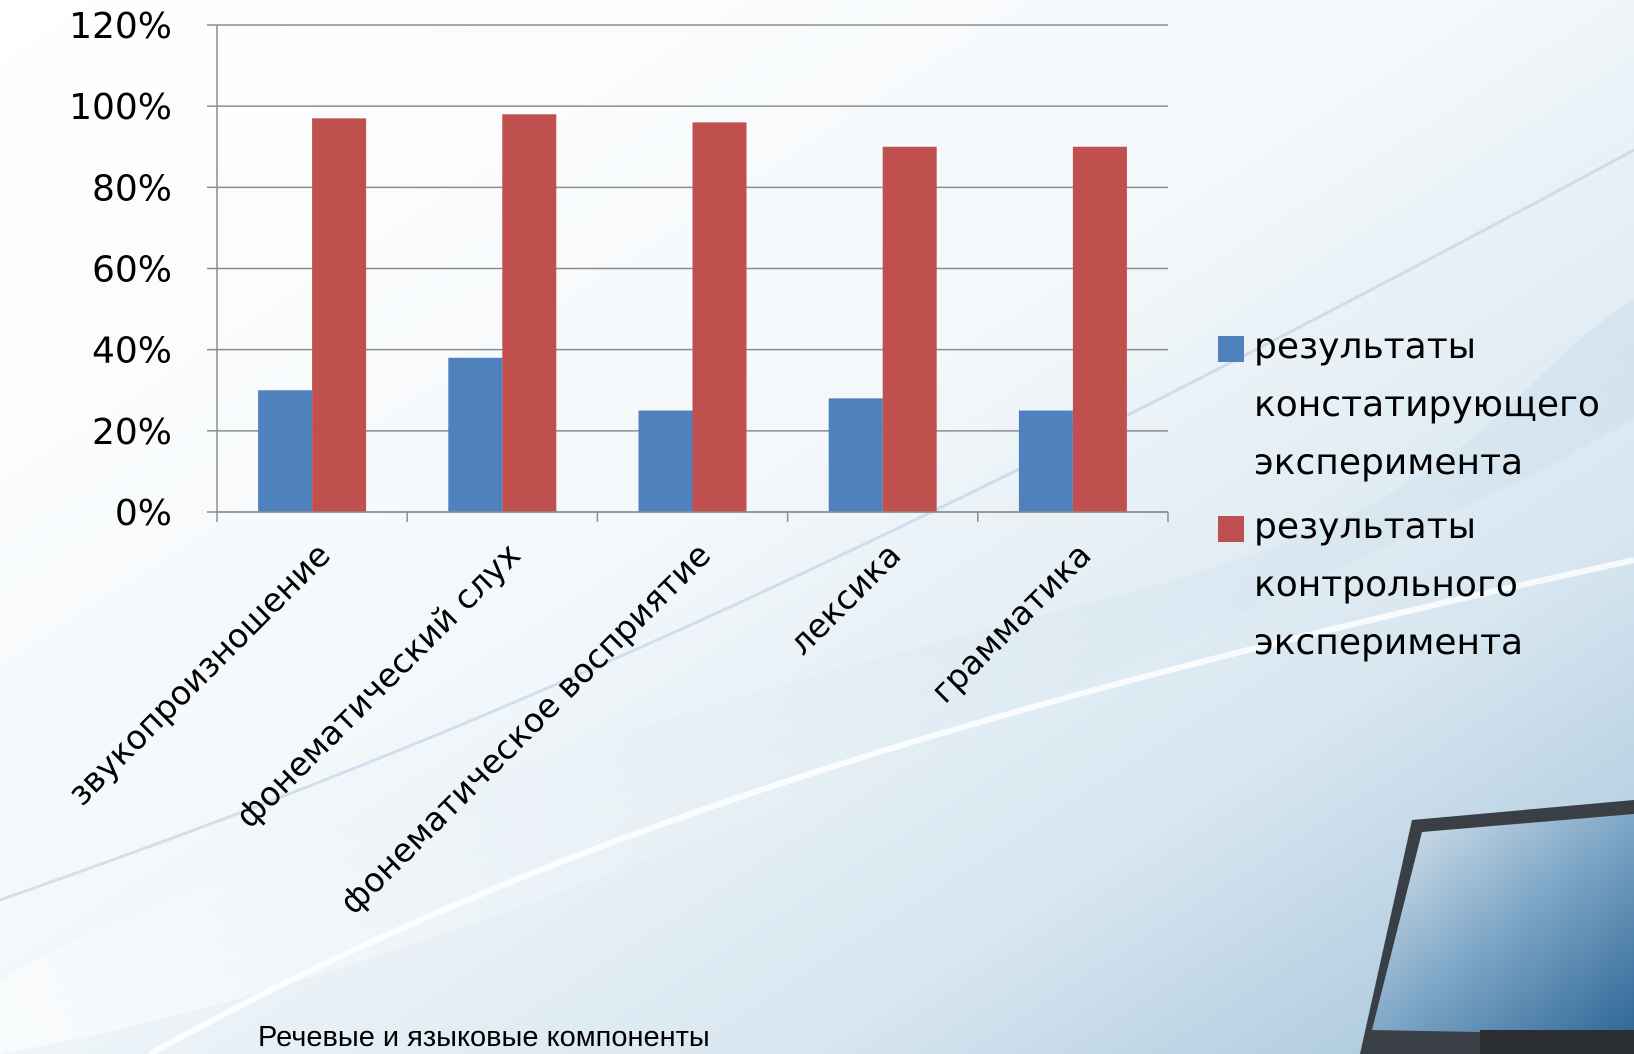  What do you see at coordinates (1011, 623) in the screenshot?
I see `x-tick-label: грамматика` at bounding box center [1011, 623].